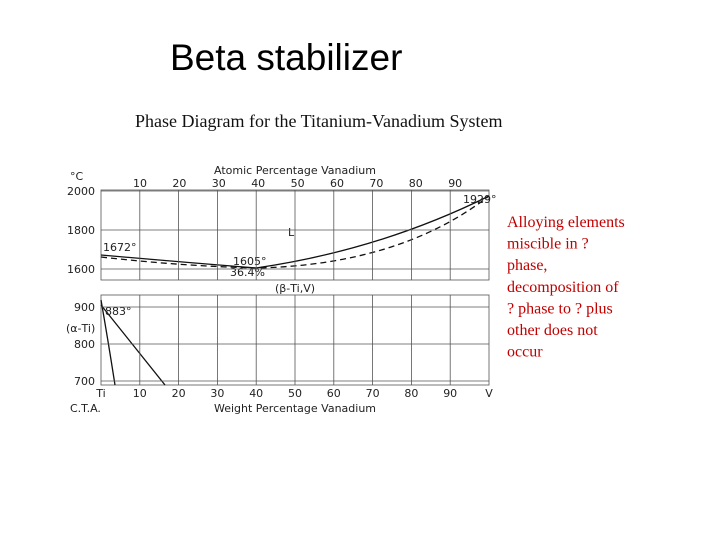  I want to click on annotation: 1929°, so click(480, 199).